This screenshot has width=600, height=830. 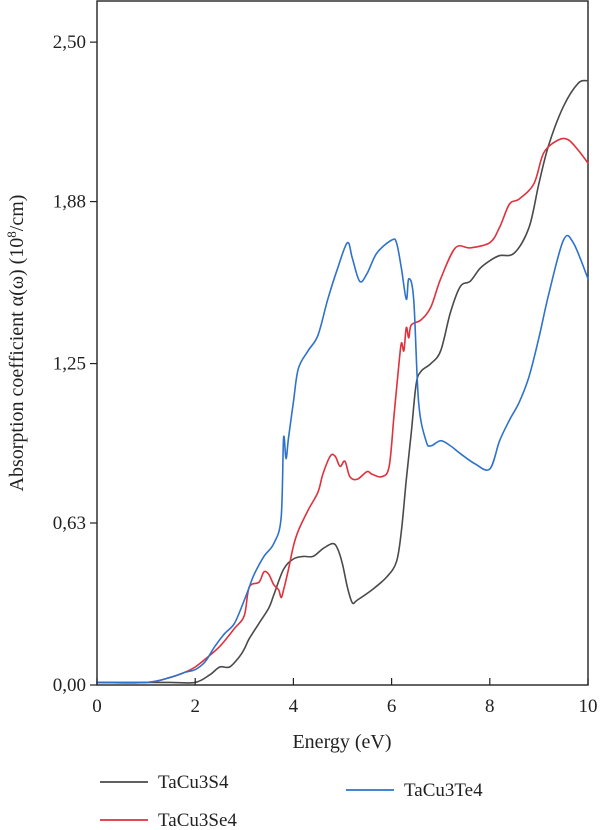 I want to click on x-tick-label: 6, so click(x=392, y=706).